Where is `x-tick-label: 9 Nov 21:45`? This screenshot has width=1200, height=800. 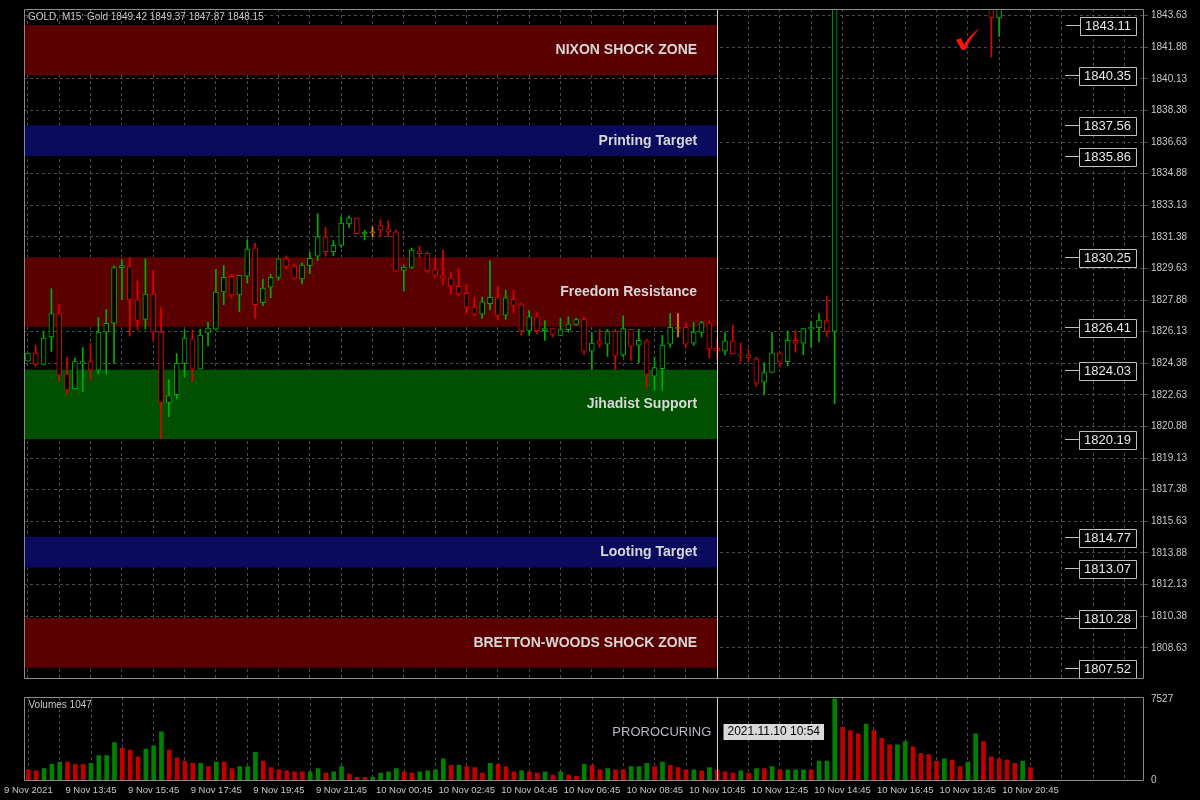
x-tick-label: 9 Nov 21:45 is located at coordinates (341, 789).